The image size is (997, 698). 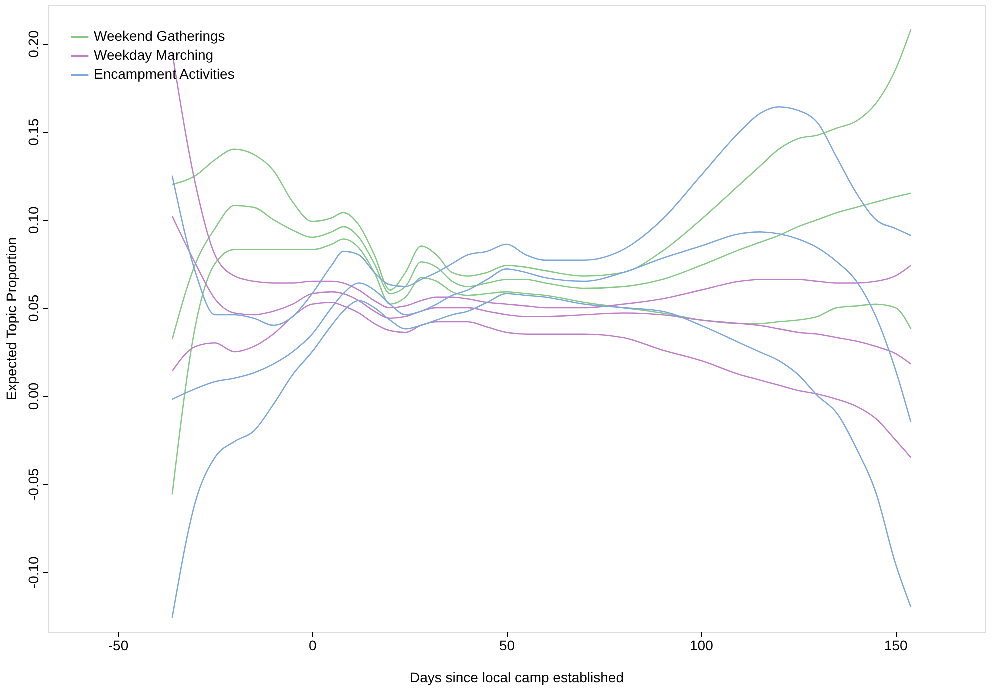 What do you see at coordinates (312, 646) in the screenshot?
I see `x-tick-label: 0` at bounding box center [312, 646].